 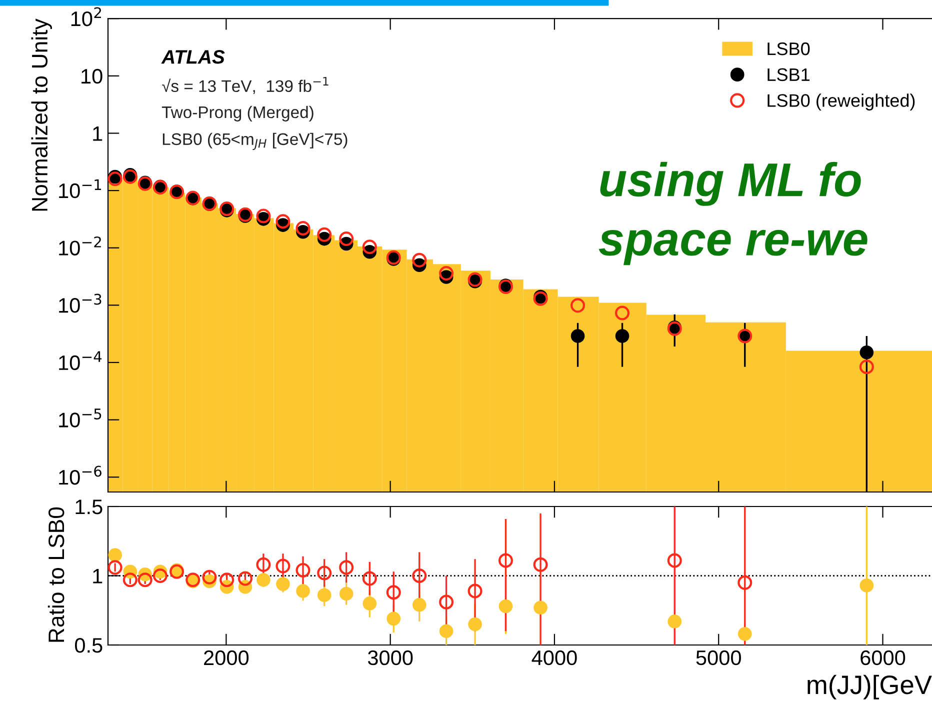 What do you see at coordinates (255, 141) in the screenshot?
I see `annotation: LSB0 (65<m$_{JH}$ [GeV]<75)` at bounding box center [255, 141].